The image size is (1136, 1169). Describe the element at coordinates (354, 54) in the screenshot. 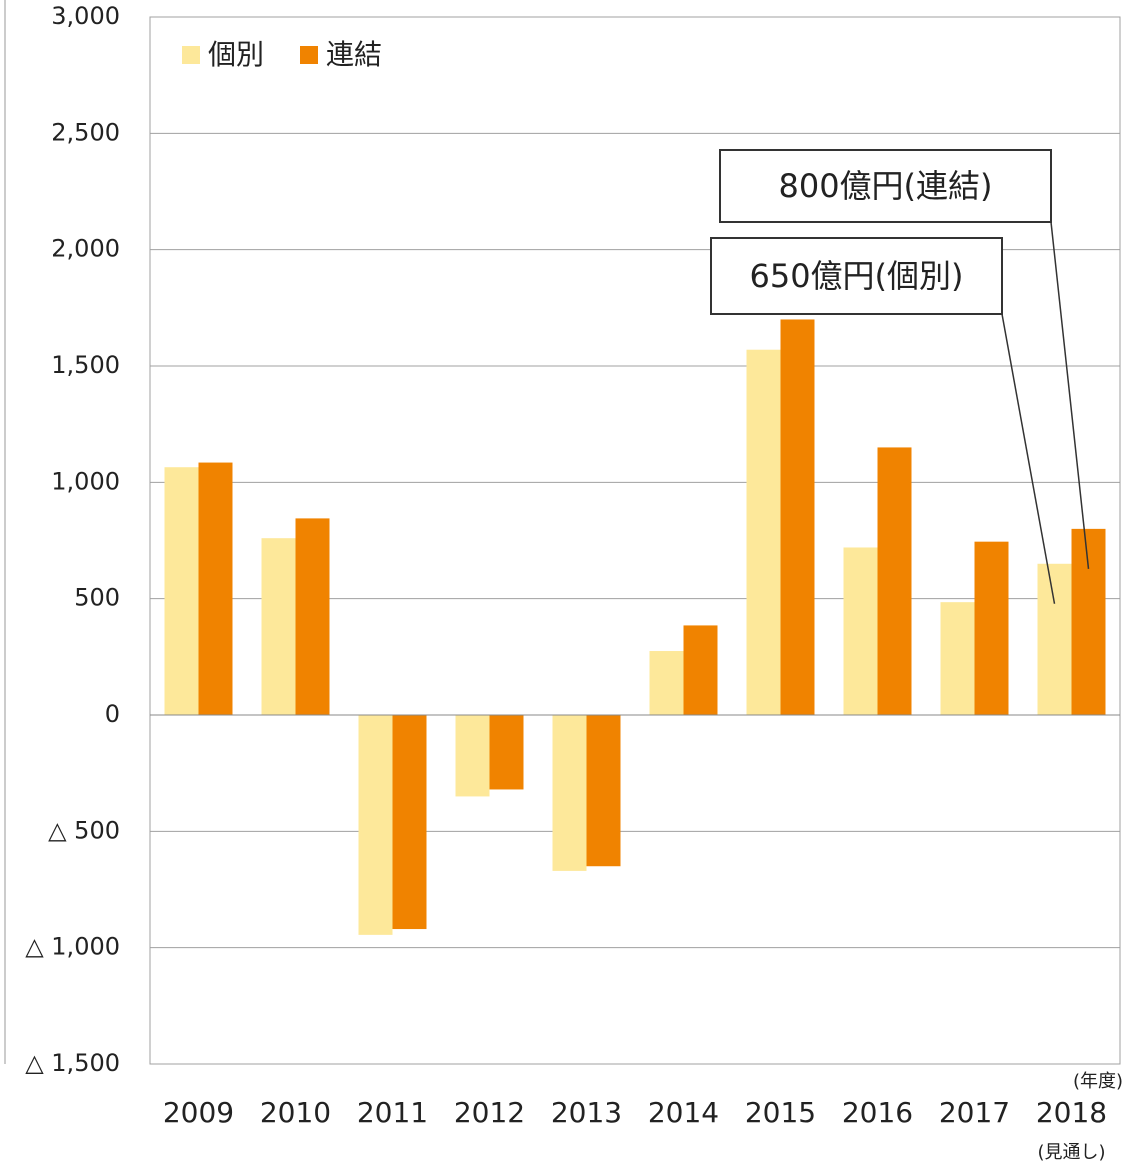

I see `legend-label: 連結` at that location.